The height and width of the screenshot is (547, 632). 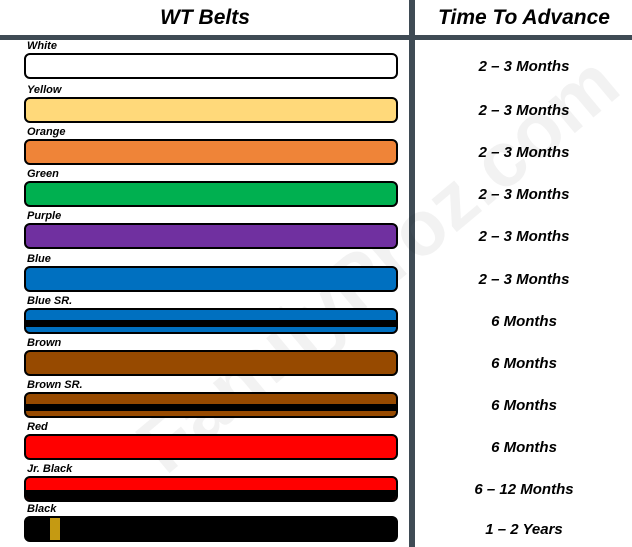 What do you see at coordinates (50, 301) in the screenshot?
I see `belt-label: Blue SR.` at bounding box center [50, 301].